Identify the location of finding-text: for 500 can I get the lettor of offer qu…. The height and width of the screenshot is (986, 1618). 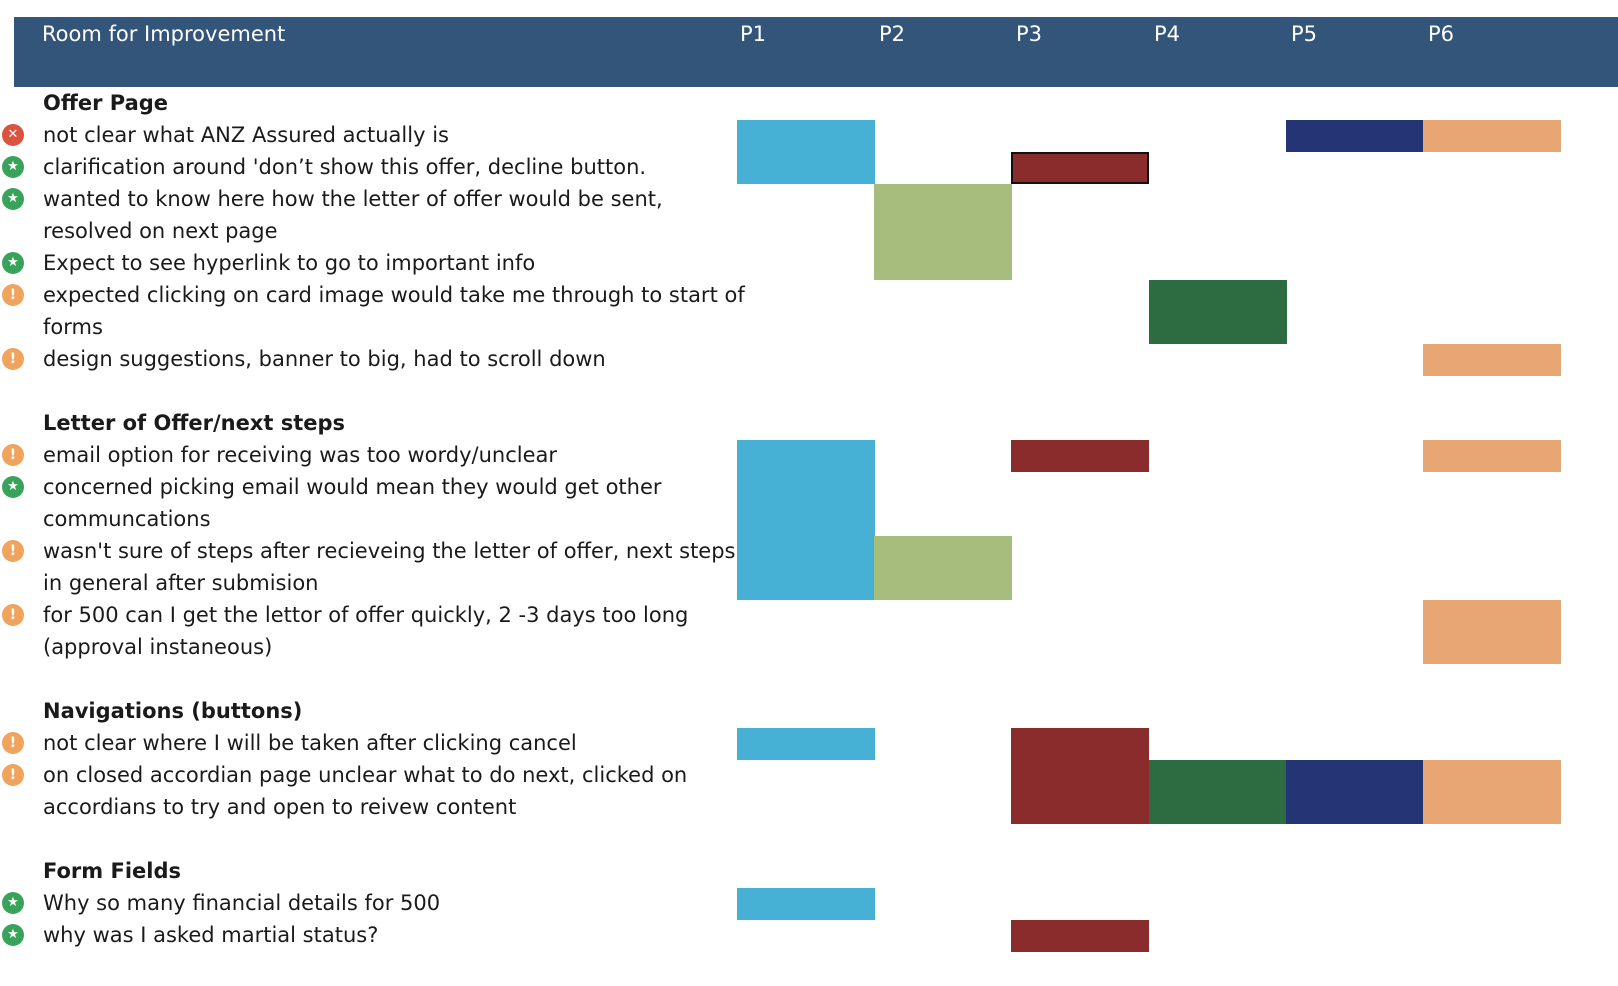
(366, 615).